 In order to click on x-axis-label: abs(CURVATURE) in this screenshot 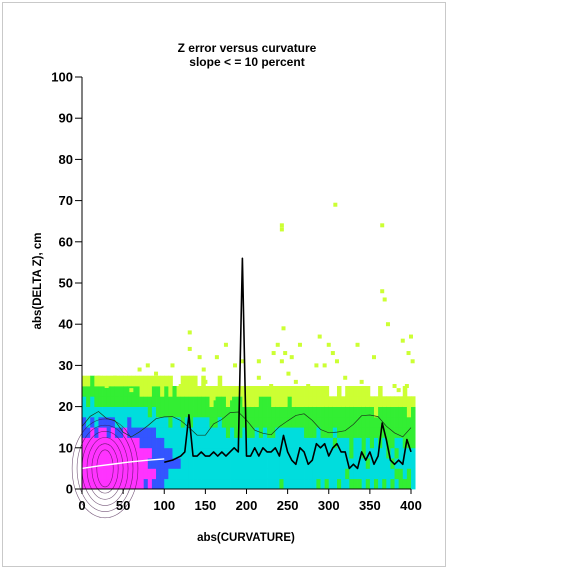, I will do `click(246, 538)`.